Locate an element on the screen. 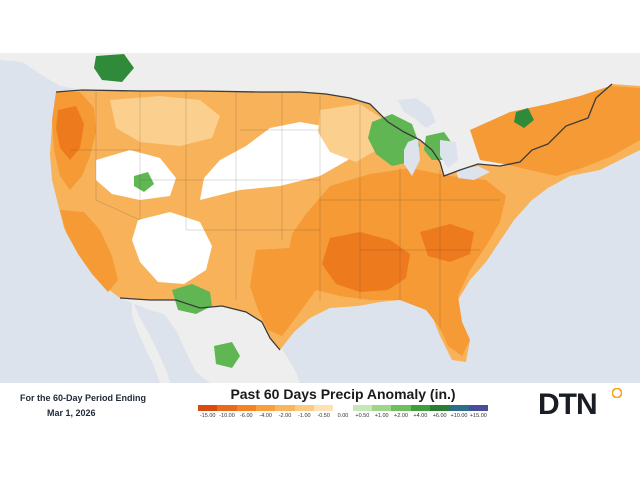 Image resolution: width=640 pixels, height=480 pixels. wet-north-canada is located at coordinates (114, 68).